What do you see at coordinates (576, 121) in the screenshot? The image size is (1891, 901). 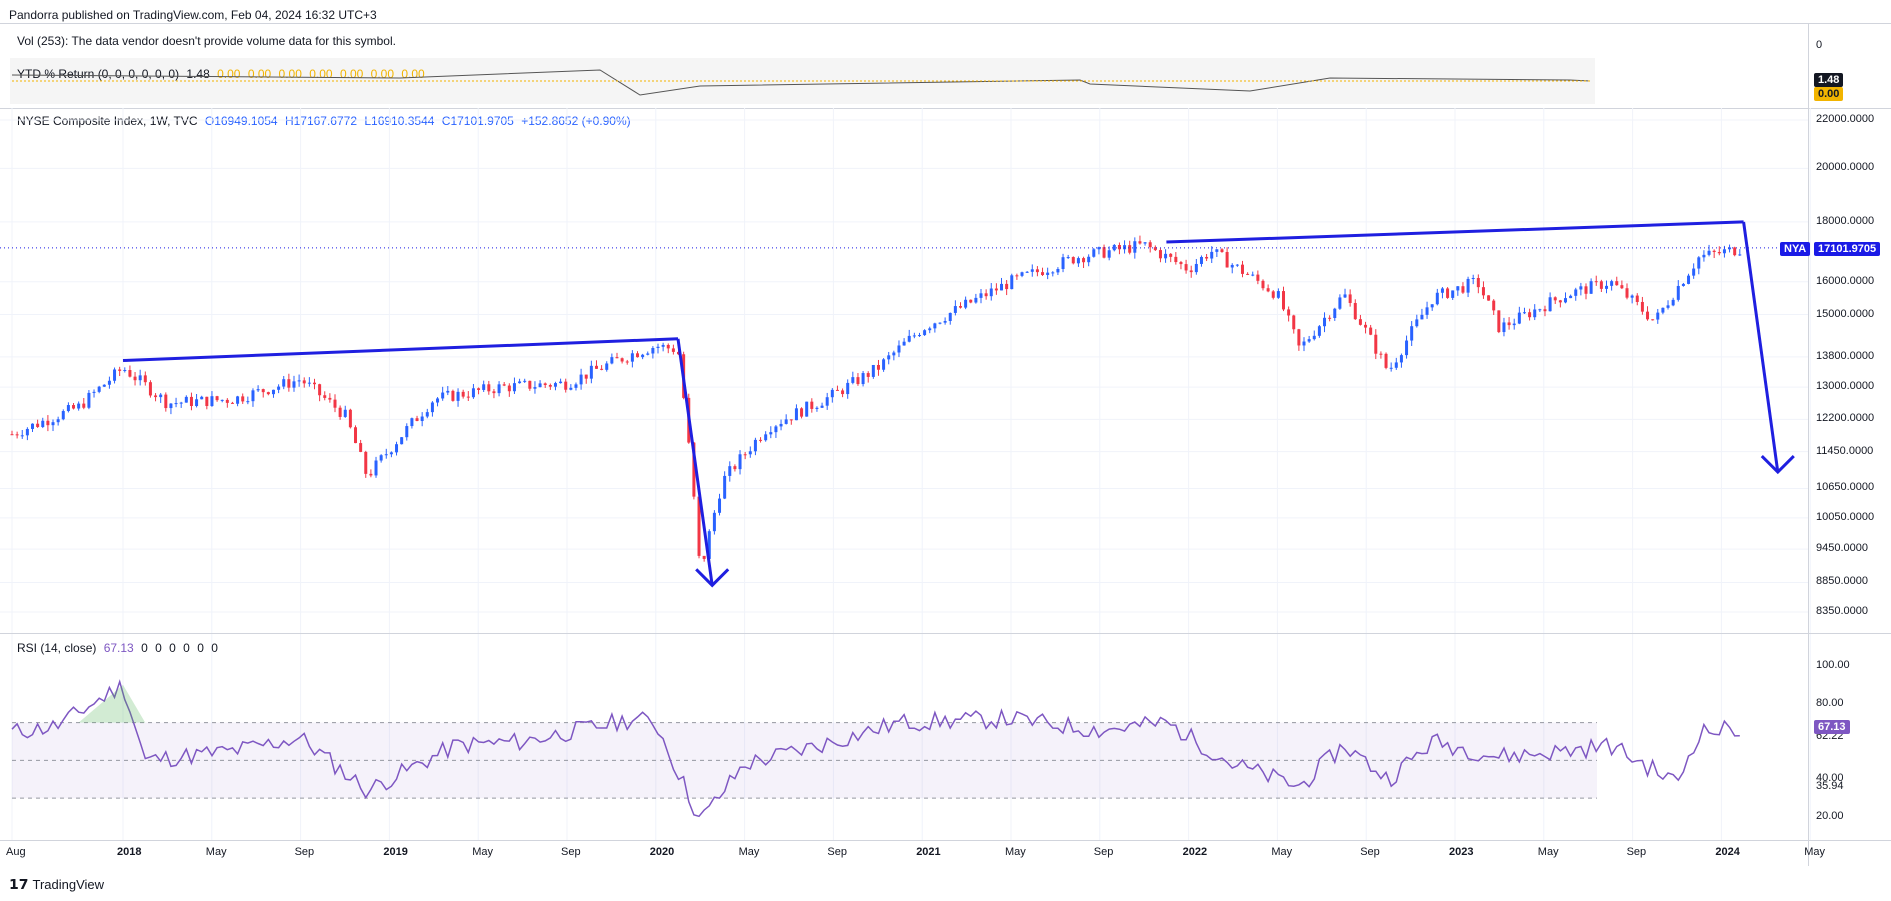 I see `ohlc-change: +152.8652 (+0.90%)` at bounding box center [576, 121].